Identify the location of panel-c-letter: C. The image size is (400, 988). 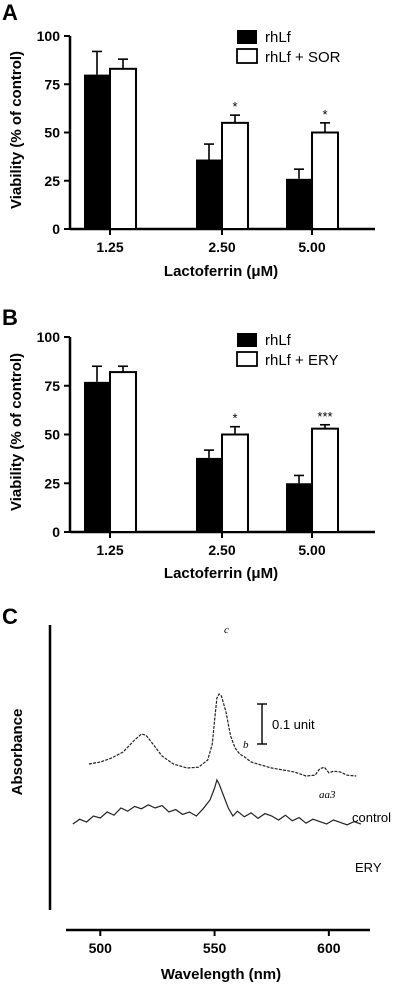
(10, 616).